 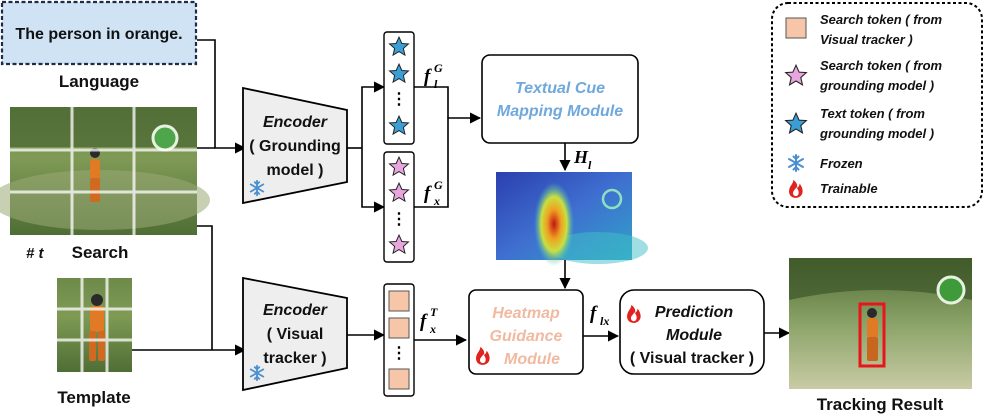 I want to click on prediction-module: Prediction Module ( Visual tracker ), so click(x=692, y=332).